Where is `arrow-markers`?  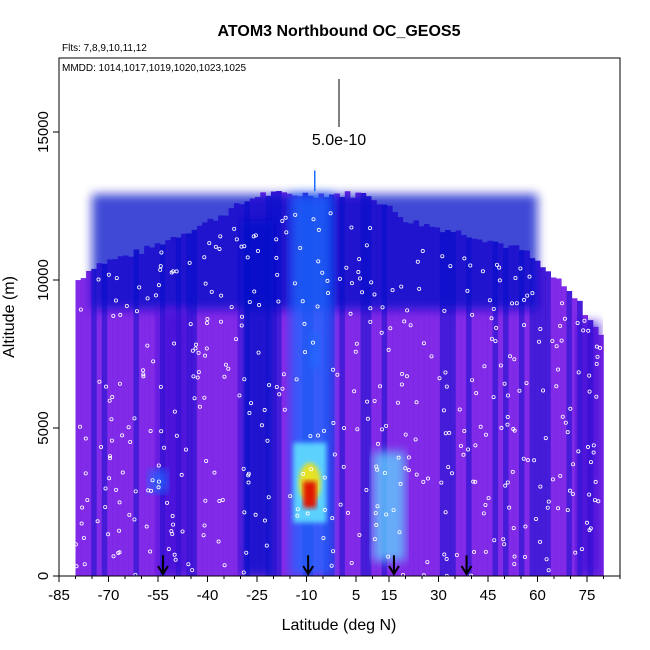 arrow-markers is located at coordinates (315, 565).